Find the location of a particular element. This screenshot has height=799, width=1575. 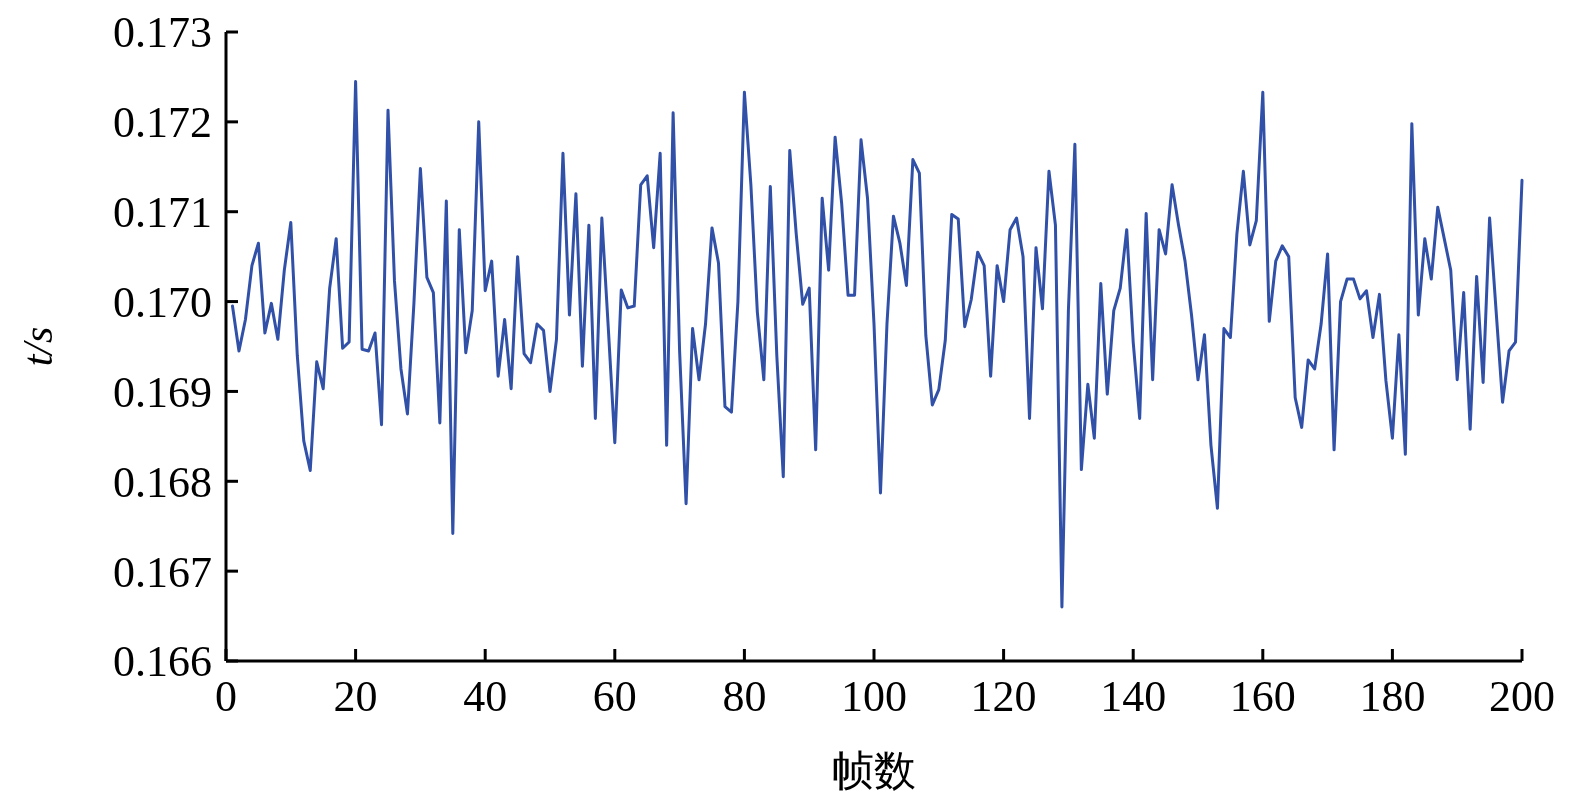

y-tick-label: 0.173 is located at coordinates (162, 33).